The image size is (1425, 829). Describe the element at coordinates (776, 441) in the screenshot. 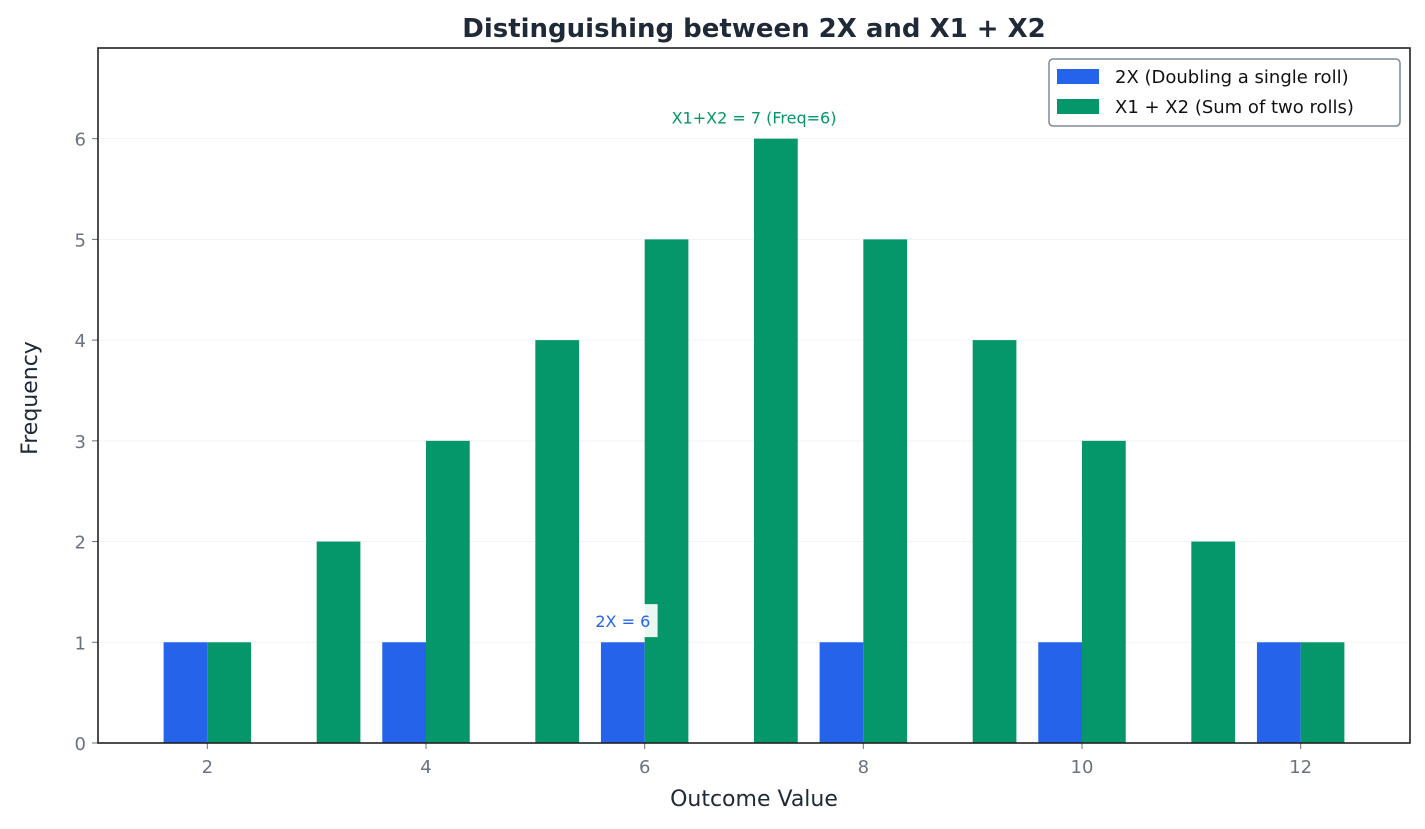

I see `bar-series2-x7` at that location.